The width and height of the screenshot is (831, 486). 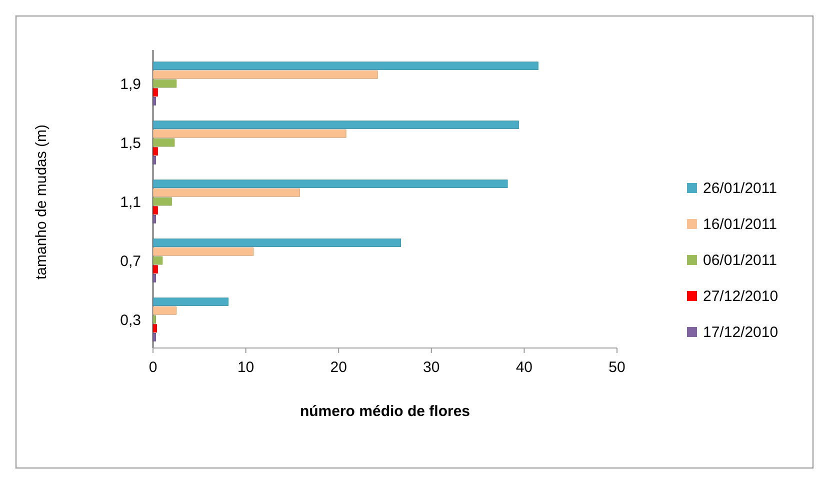 I want to click on x-tick-label: 40, so click(x=524, y=367).